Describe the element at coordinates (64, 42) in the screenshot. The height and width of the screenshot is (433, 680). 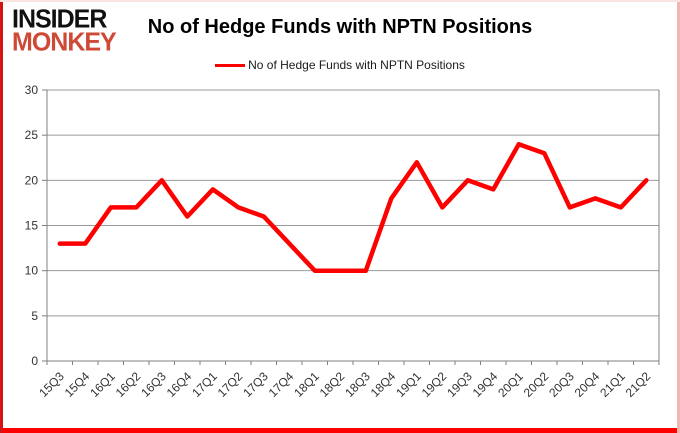
I see `logo-line2: MONKEY` at that location.